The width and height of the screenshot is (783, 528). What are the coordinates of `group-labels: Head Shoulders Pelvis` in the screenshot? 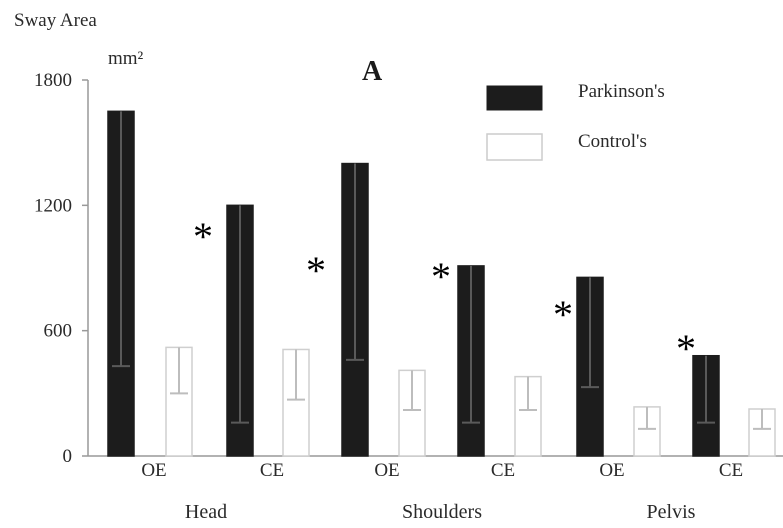 It's located at (440, 512).